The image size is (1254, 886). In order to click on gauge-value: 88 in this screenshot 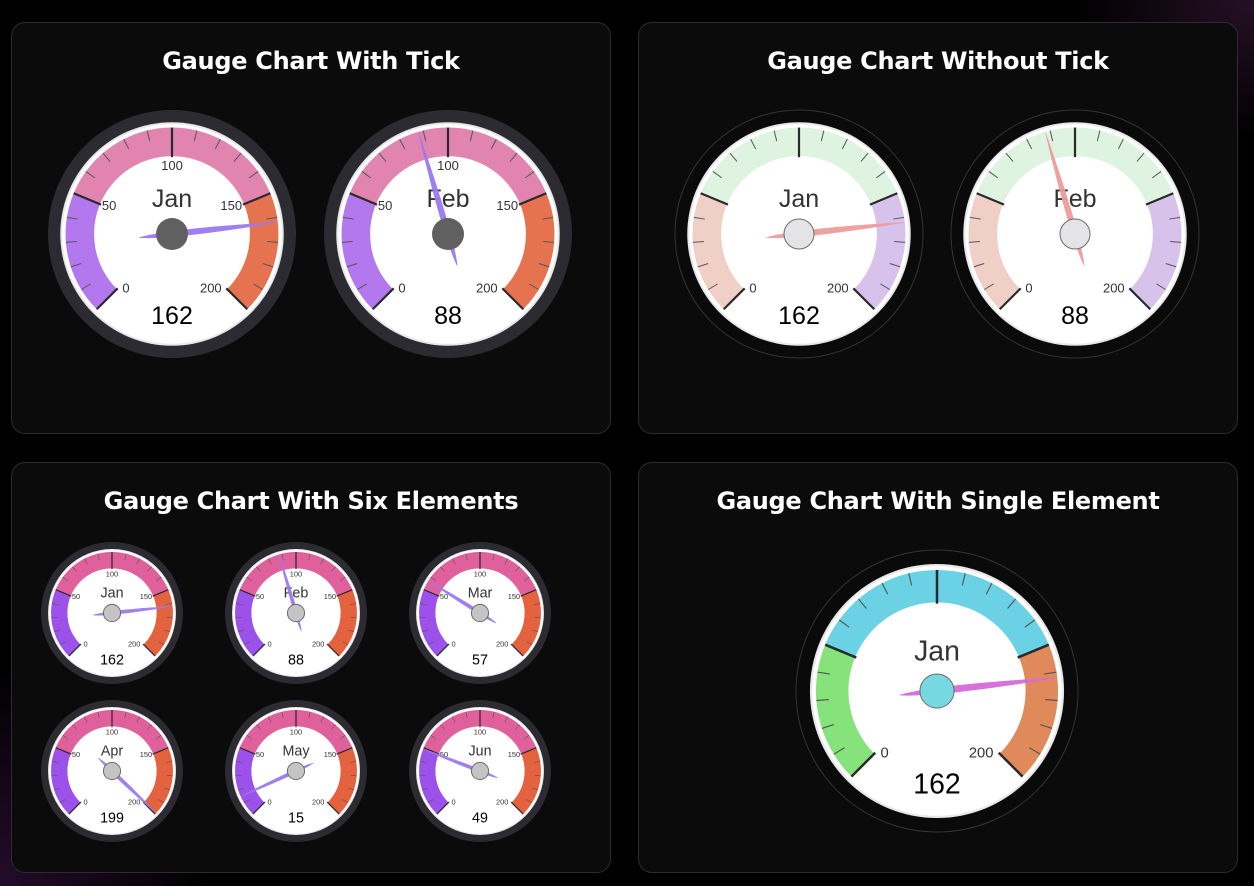, I will do `click(448, 316)`.